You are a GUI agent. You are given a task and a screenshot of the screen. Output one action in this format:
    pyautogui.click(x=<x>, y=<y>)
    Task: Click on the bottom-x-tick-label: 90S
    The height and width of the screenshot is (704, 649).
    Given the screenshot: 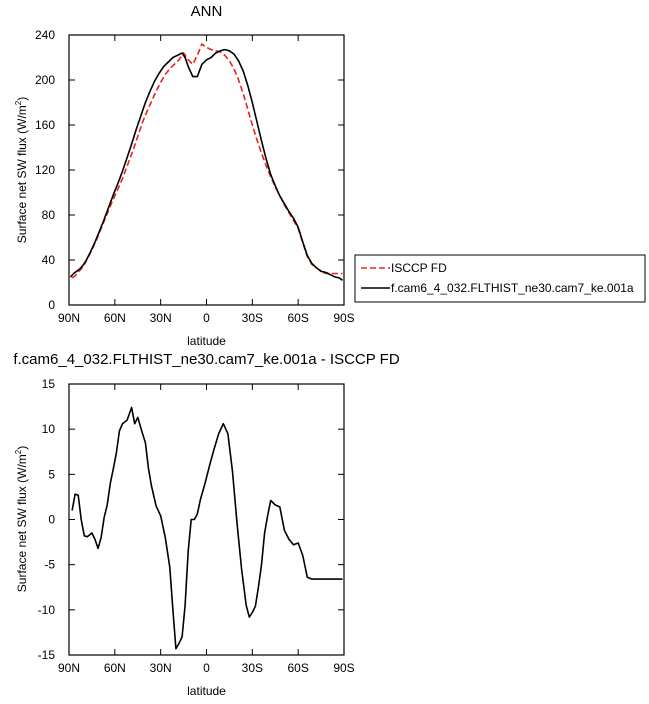 What is the action you would take?
    pyautogui.click(x=343, y=668)
    